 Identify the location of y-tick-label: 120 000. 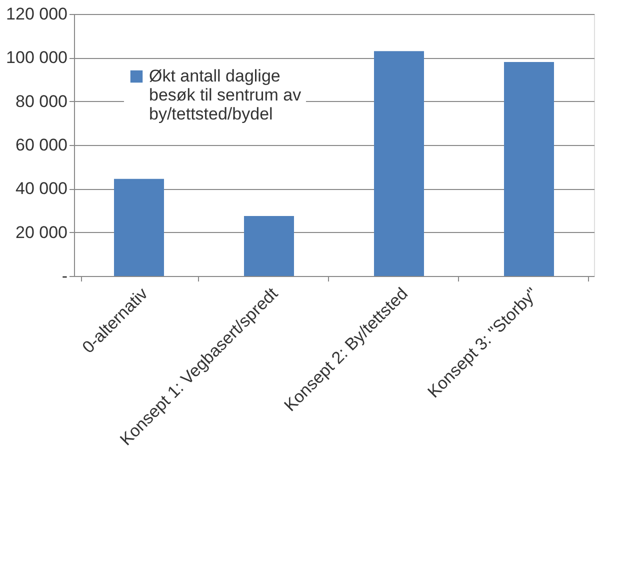
(37, 14).